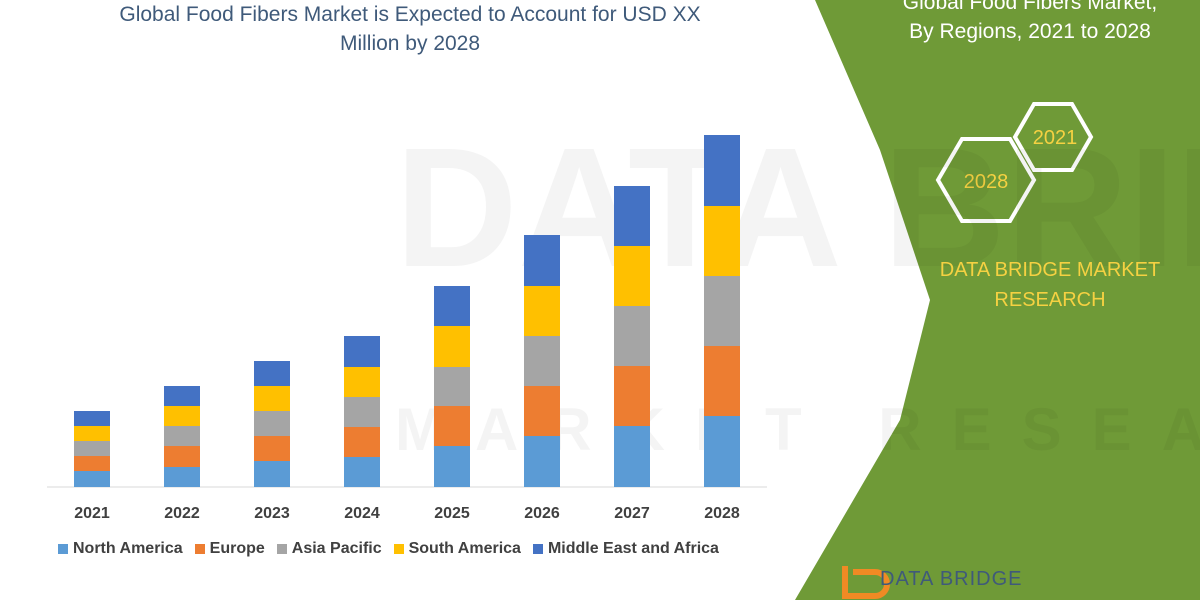  What do you see at coordinates (1030, 31) in the screenshot?
I see `panel-title-line: By Regions, 2021 to 2028` at bounding box center [1030, 31].